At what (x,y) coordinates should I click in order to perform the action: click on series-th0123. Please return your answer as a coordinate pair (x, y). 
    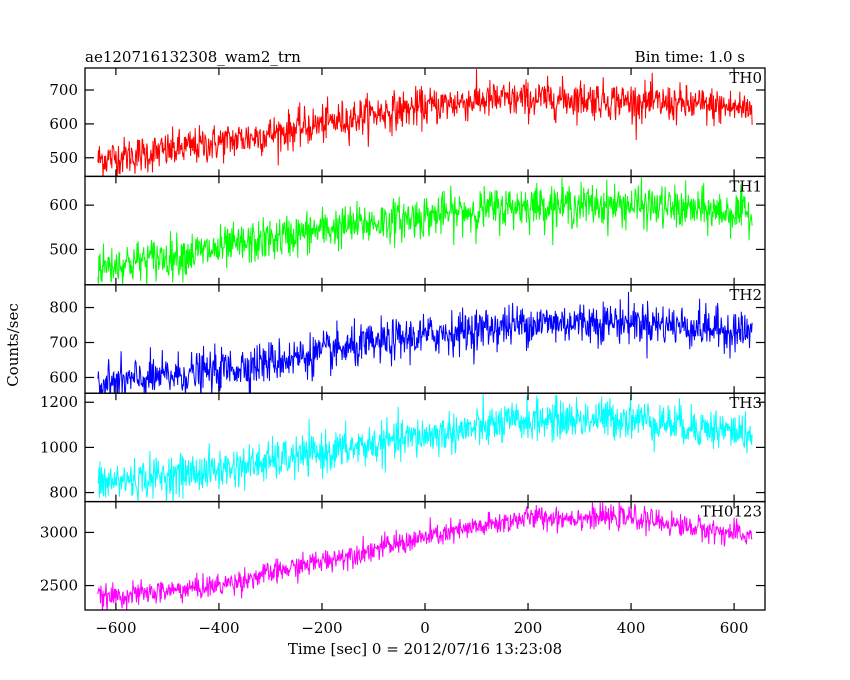
    Looking at the image, I should click on (425, 556).